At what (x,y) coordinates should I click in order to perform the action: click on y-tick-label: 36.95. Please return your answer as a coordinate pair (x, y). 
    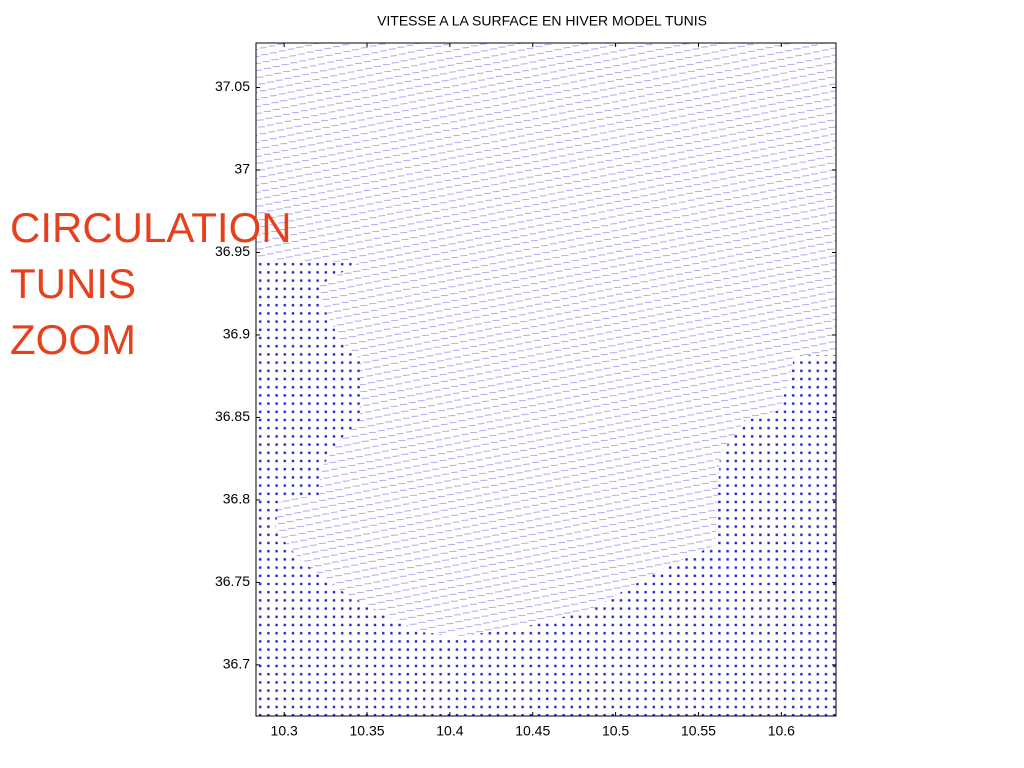
    Looking at the image, I should click on (232, 251).